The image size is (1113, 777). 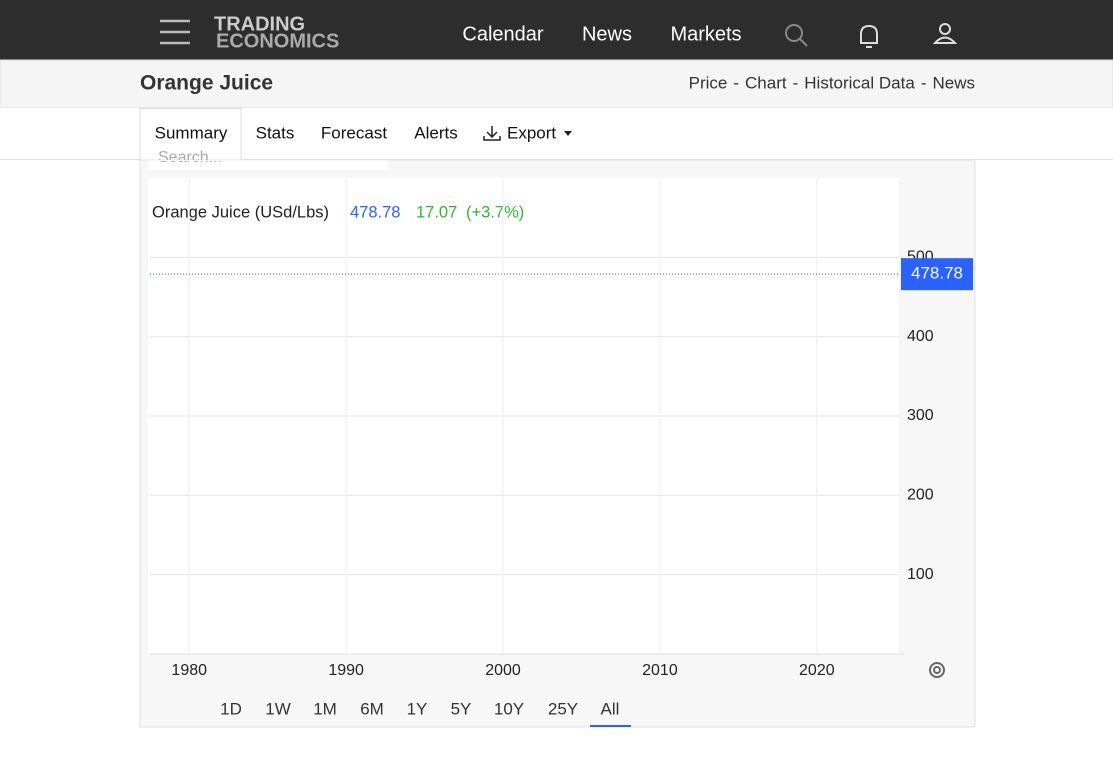 What do you see at coordinates (275, 132) in the screenshot?
I see `tab: Stats` at bounding box center [275, 132].